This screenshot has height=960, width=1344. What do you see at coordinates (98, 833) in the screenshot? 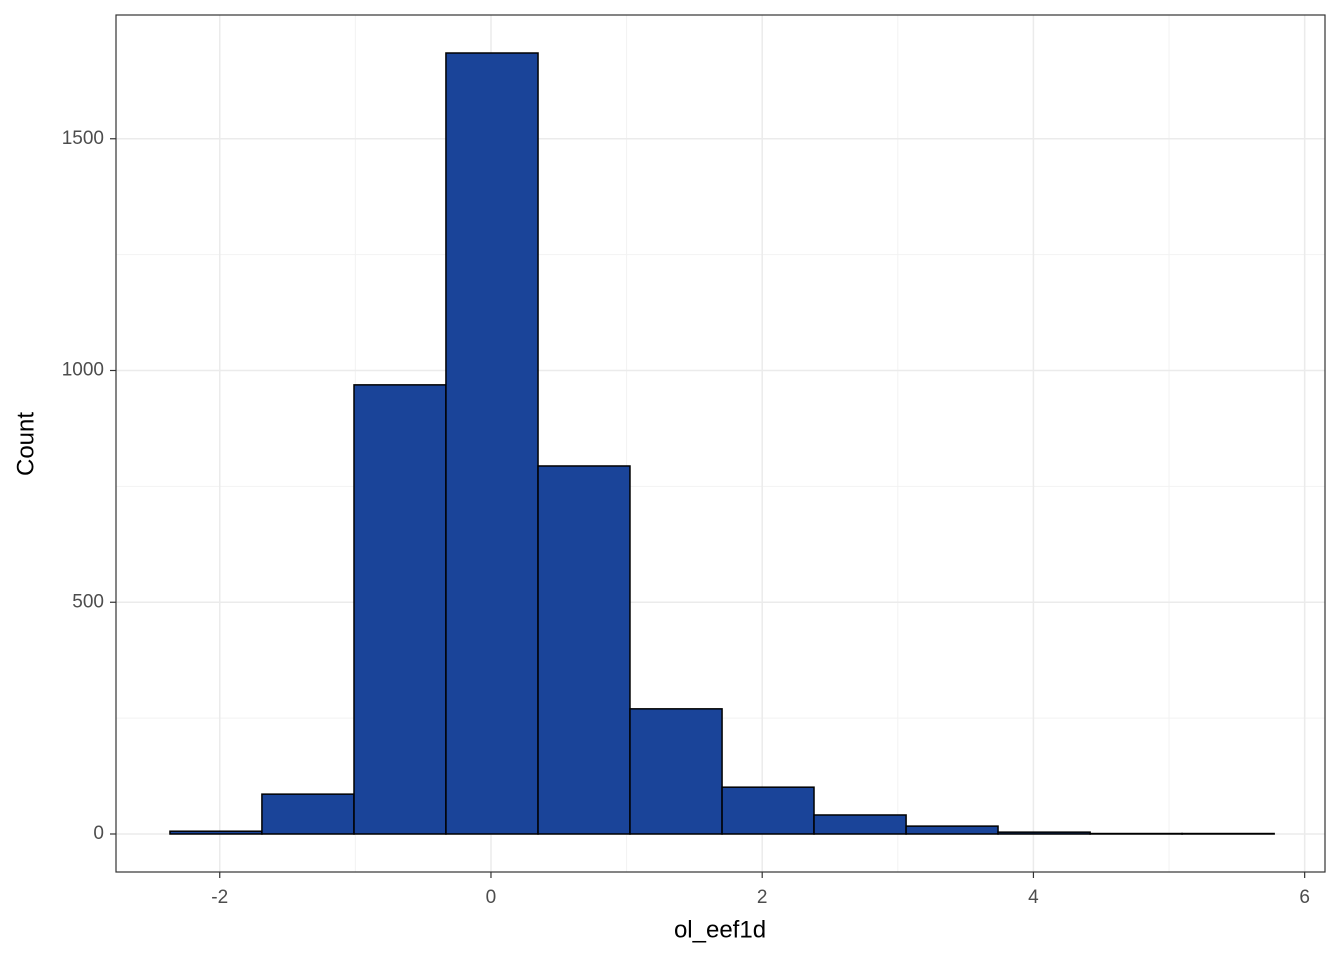
I see `y-tick-label: 0` at bounding box center [98, 833].